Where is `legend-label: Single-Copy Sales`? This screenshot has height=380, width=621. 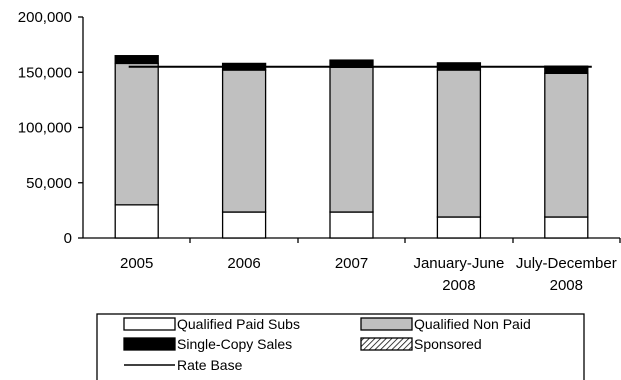 legend-label: Single-Copy Sales is located at coordinates (234, 344).